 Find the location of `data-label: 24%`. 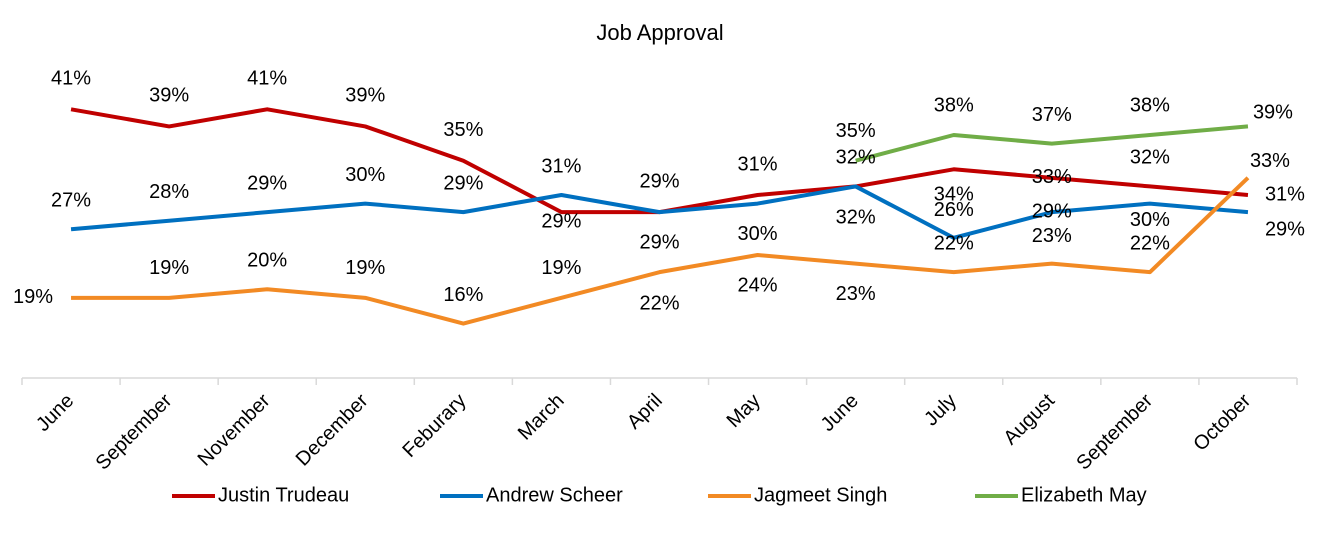

data-label: 24% is located at coordinates (758, 285).